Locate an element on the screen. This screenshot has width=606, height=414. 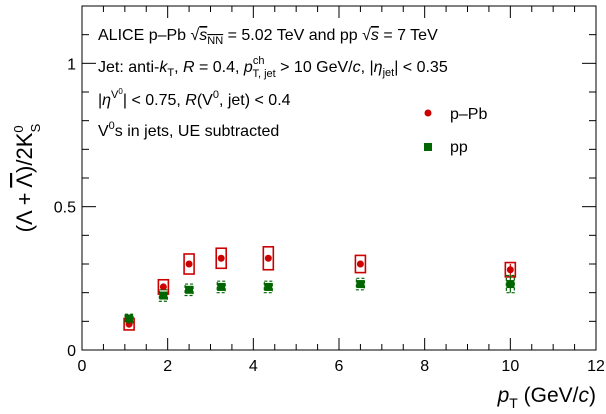
legend-marker-ppb is located at coordinates (428, 113).